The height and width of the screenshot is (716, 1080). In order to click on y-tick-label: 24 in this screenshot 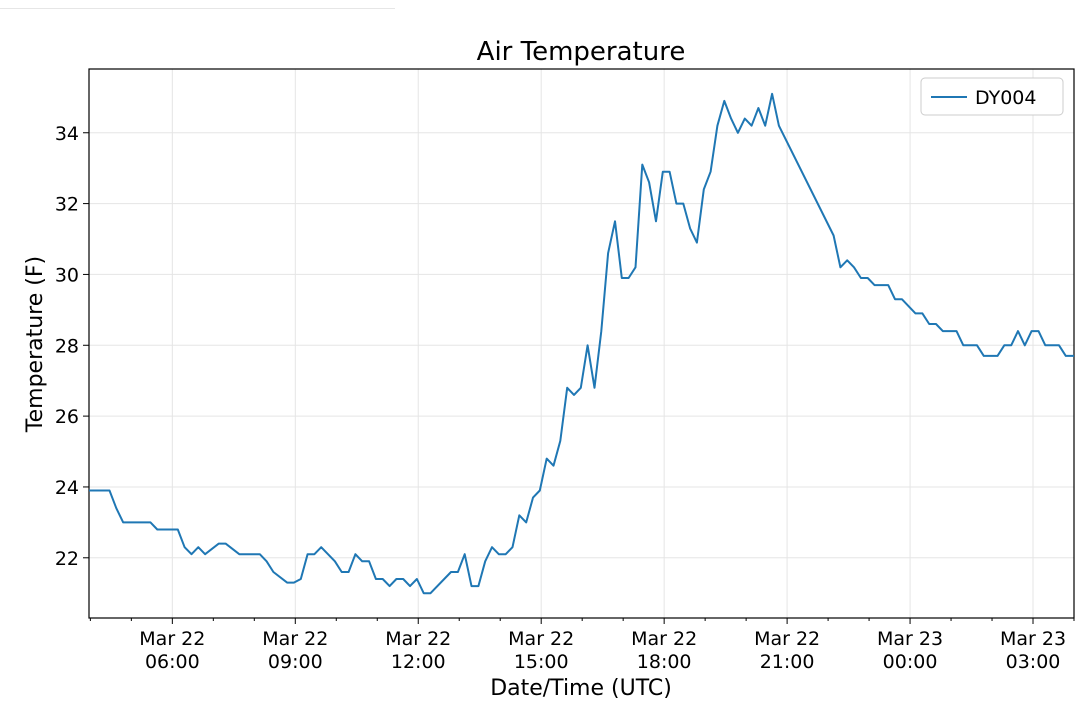, I will do `click(67, 488)`.